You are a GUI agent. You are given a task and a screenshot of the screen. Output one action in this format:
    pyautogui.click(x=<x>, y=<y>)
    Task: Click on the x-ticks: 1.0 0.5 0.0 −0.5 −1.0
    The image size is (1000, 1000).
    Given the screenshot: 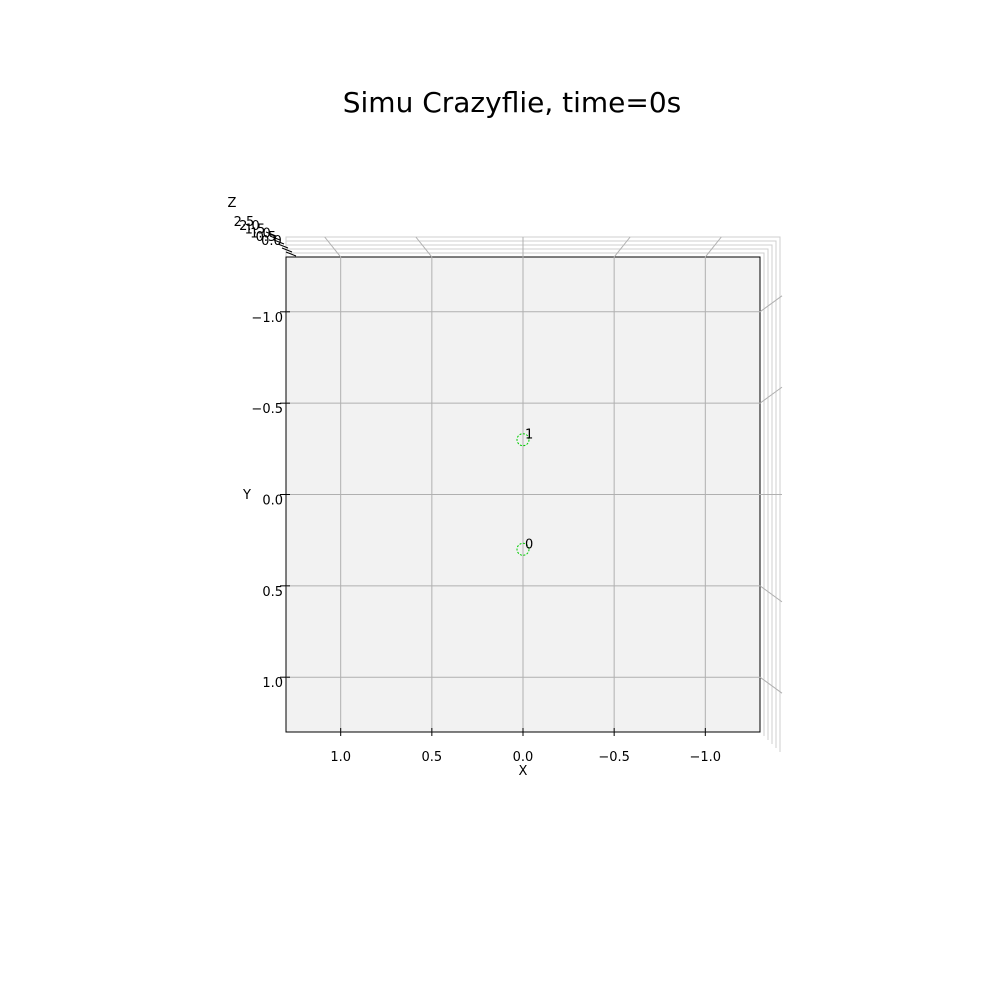 What is the action you would take?
    pyautogui.click(x=525, y=746)
    